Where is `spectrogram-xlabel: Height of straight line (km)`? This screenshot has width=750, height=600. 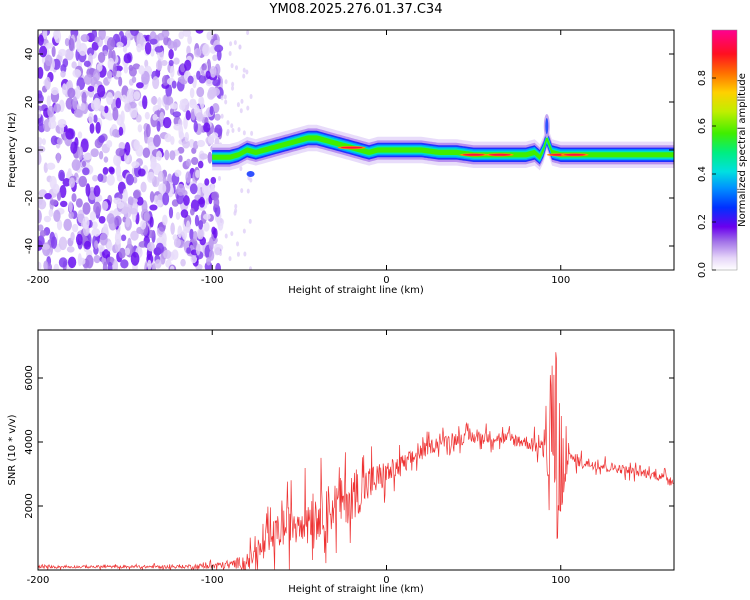 spectrogram-xlabel: Height of straight line (km) is located at coordinates (356, 290).